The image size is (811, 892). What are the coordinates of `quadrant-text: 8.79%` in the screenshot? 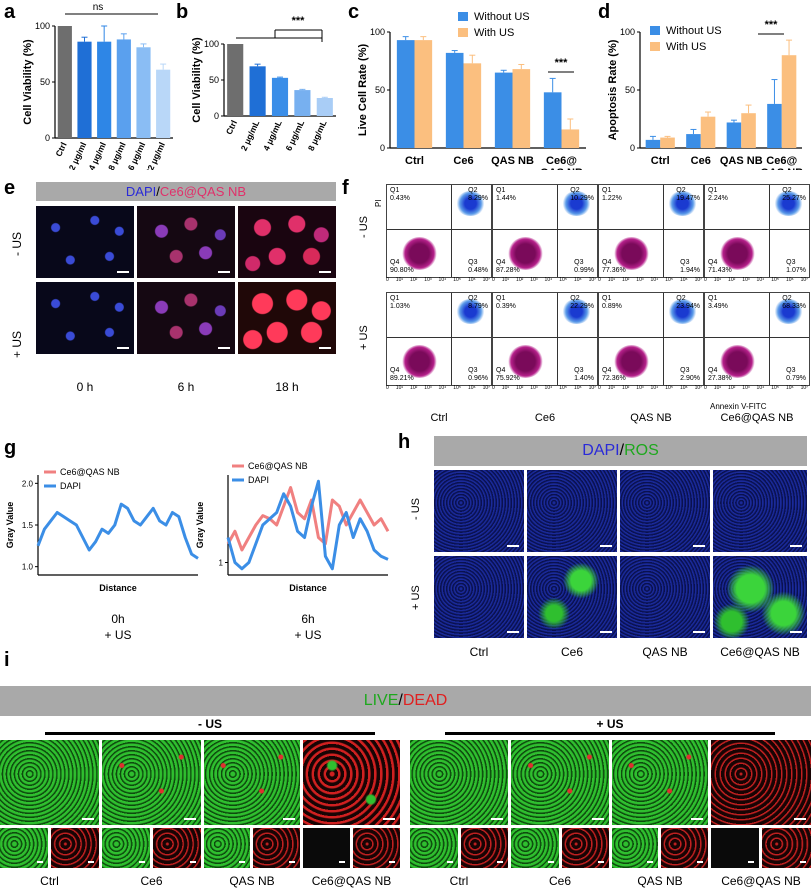 It's located at (478, 306).